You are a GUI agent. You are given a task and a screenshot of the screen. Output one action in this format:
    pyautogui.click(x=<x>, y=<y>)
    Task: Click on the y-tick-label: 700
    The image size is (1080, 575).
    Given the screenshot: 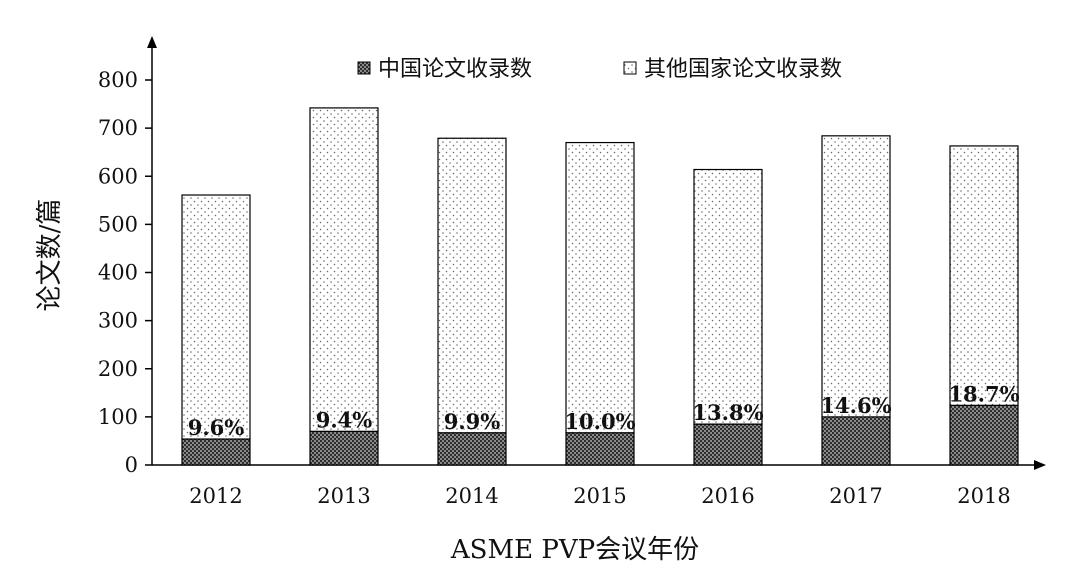 What is the action you would take?
    pyautogui.click(x=118, y=128)
    